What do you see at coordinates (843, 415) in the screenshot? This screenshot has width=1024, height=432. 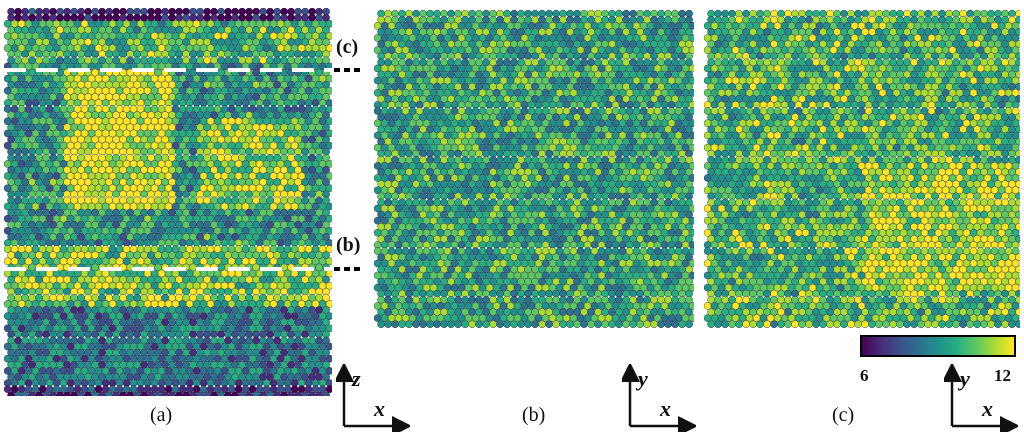 I see `caption-c: (c)` at bounding box center [843, 415].